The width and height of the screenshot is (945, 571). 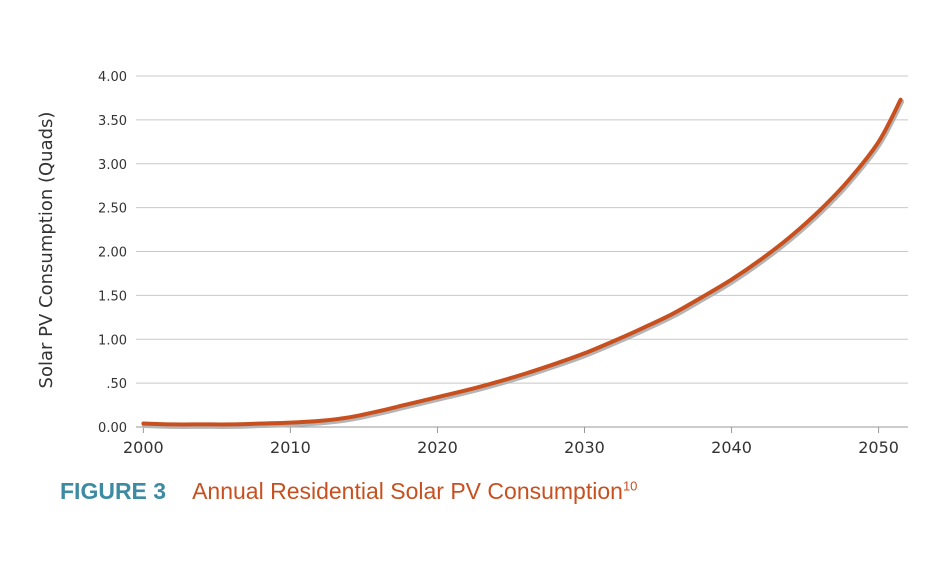 What do you see at coordinates (878, 447) in the screenshot?
I see `x-tick-label: 2050` at bounding box center [878, 447].